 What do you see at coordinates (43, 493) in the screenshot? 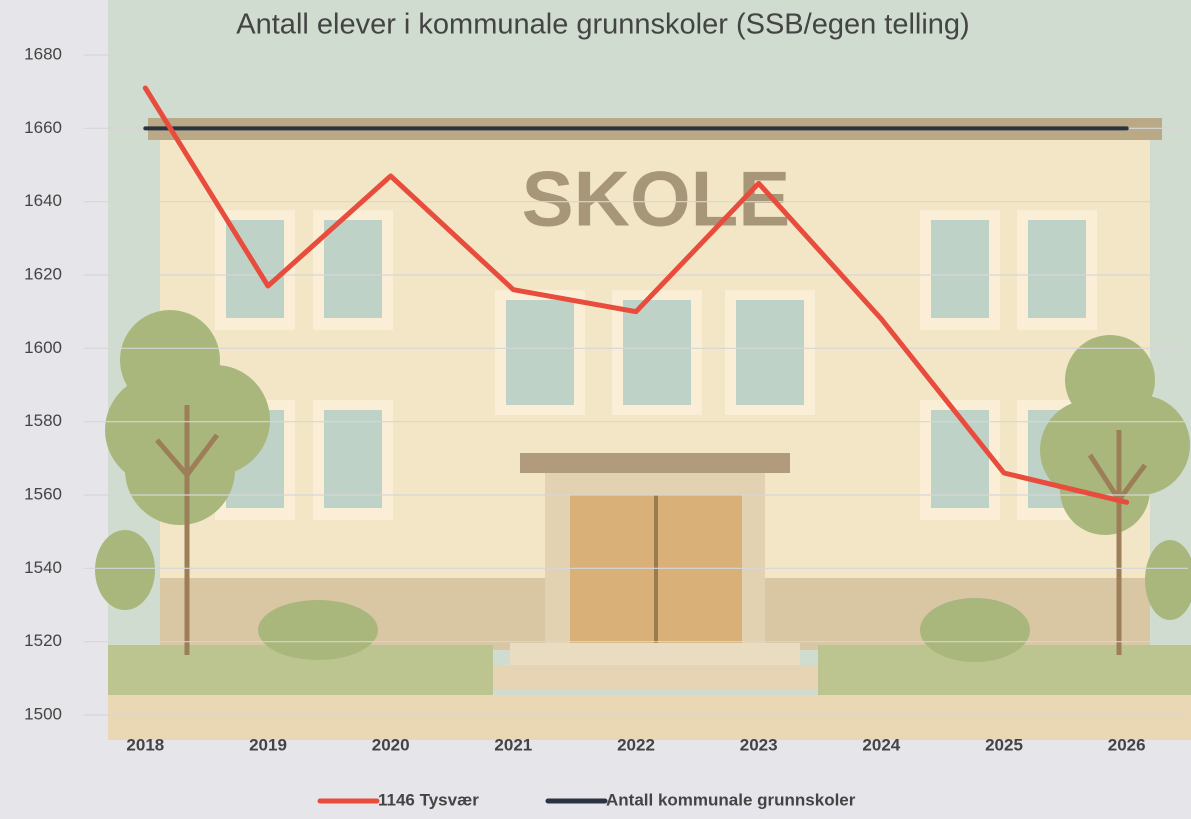
I see `y-tick-label: 1560` at bounding box center [43, 493].